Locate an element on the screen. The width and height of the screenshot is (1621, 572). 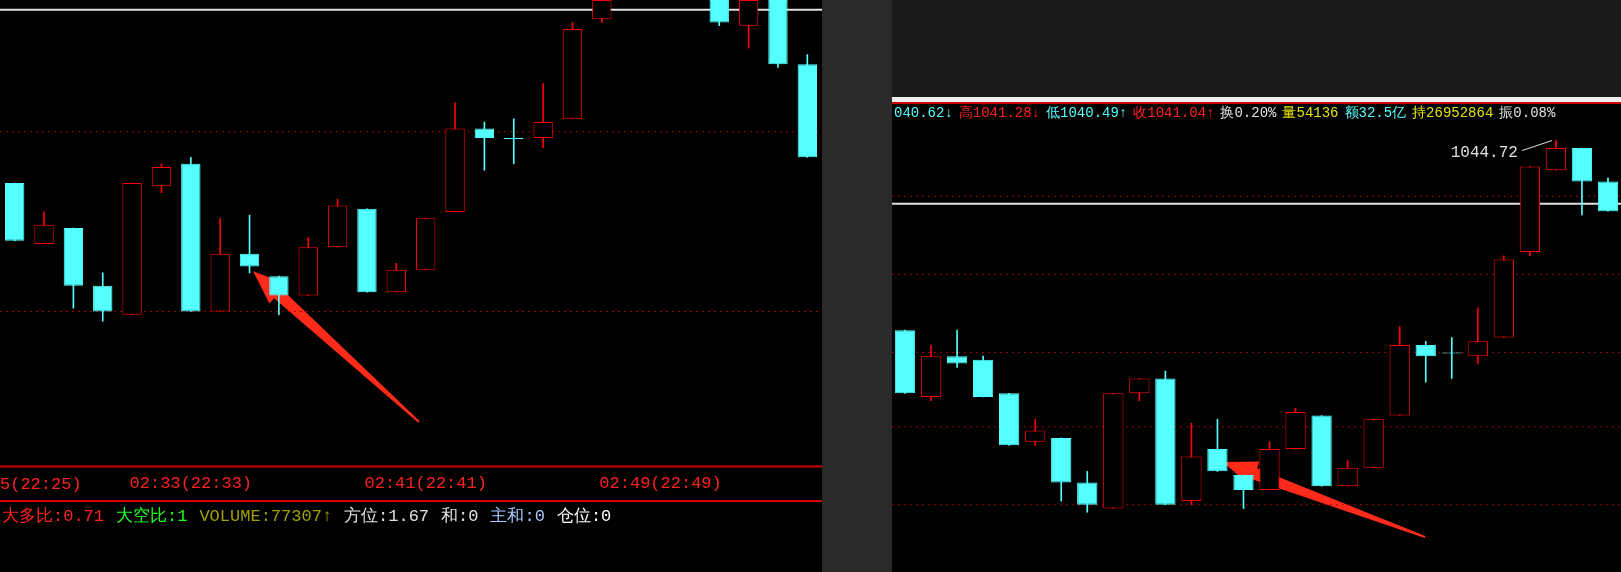
annotation: 1044.72 is located at coordinates (1484, 152).